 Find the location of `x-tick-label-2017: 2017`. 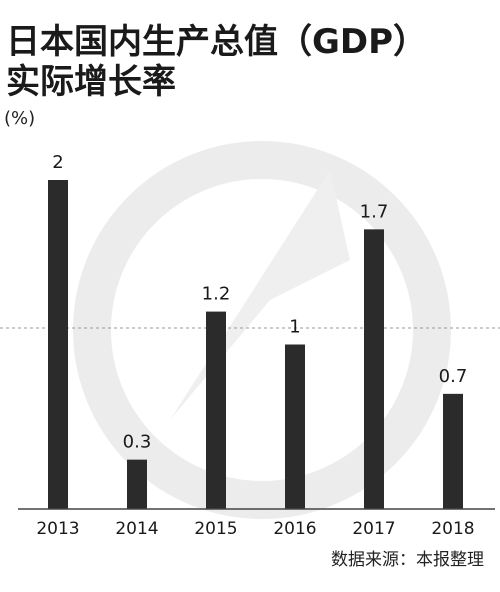

x-tick-label-2017: 2017 is located at coordinates (373, 529).